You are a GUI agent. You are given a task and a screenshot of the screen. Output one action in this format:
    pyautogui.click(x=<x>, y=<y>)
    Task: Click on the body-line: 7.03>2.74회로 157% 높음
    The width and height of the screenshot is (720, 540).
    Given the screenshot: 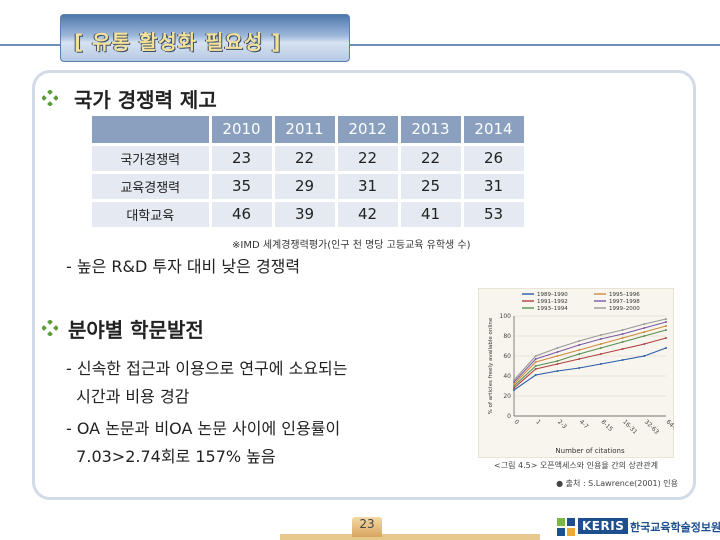 What is the action you would take?
    pyautogui.click(x=171, y=456)
    